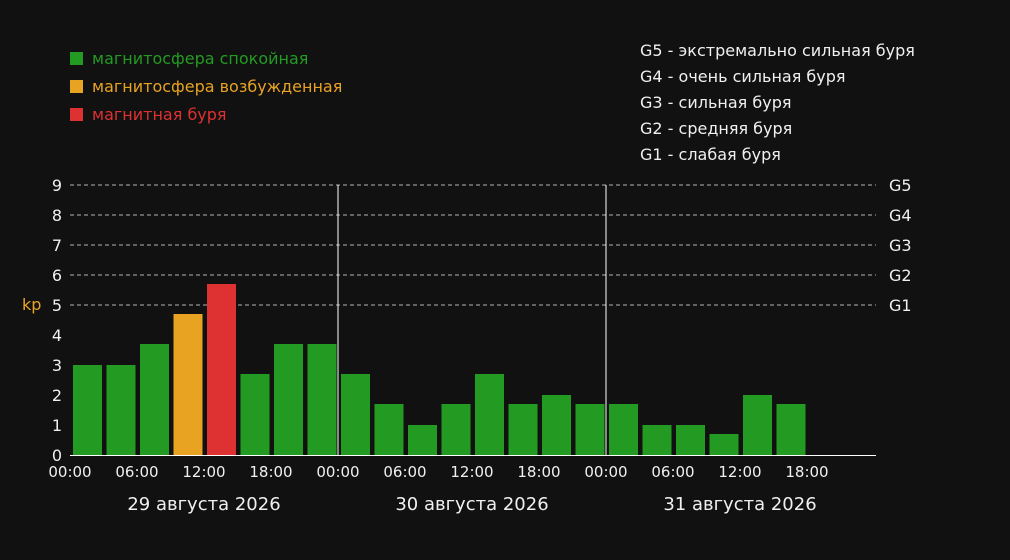 Image resolution: width=1010 pixels, height=560 pixels. Describe the element at coordinates (57, 365) in the screenshot. I see `y-tick-label: 3` at that location.